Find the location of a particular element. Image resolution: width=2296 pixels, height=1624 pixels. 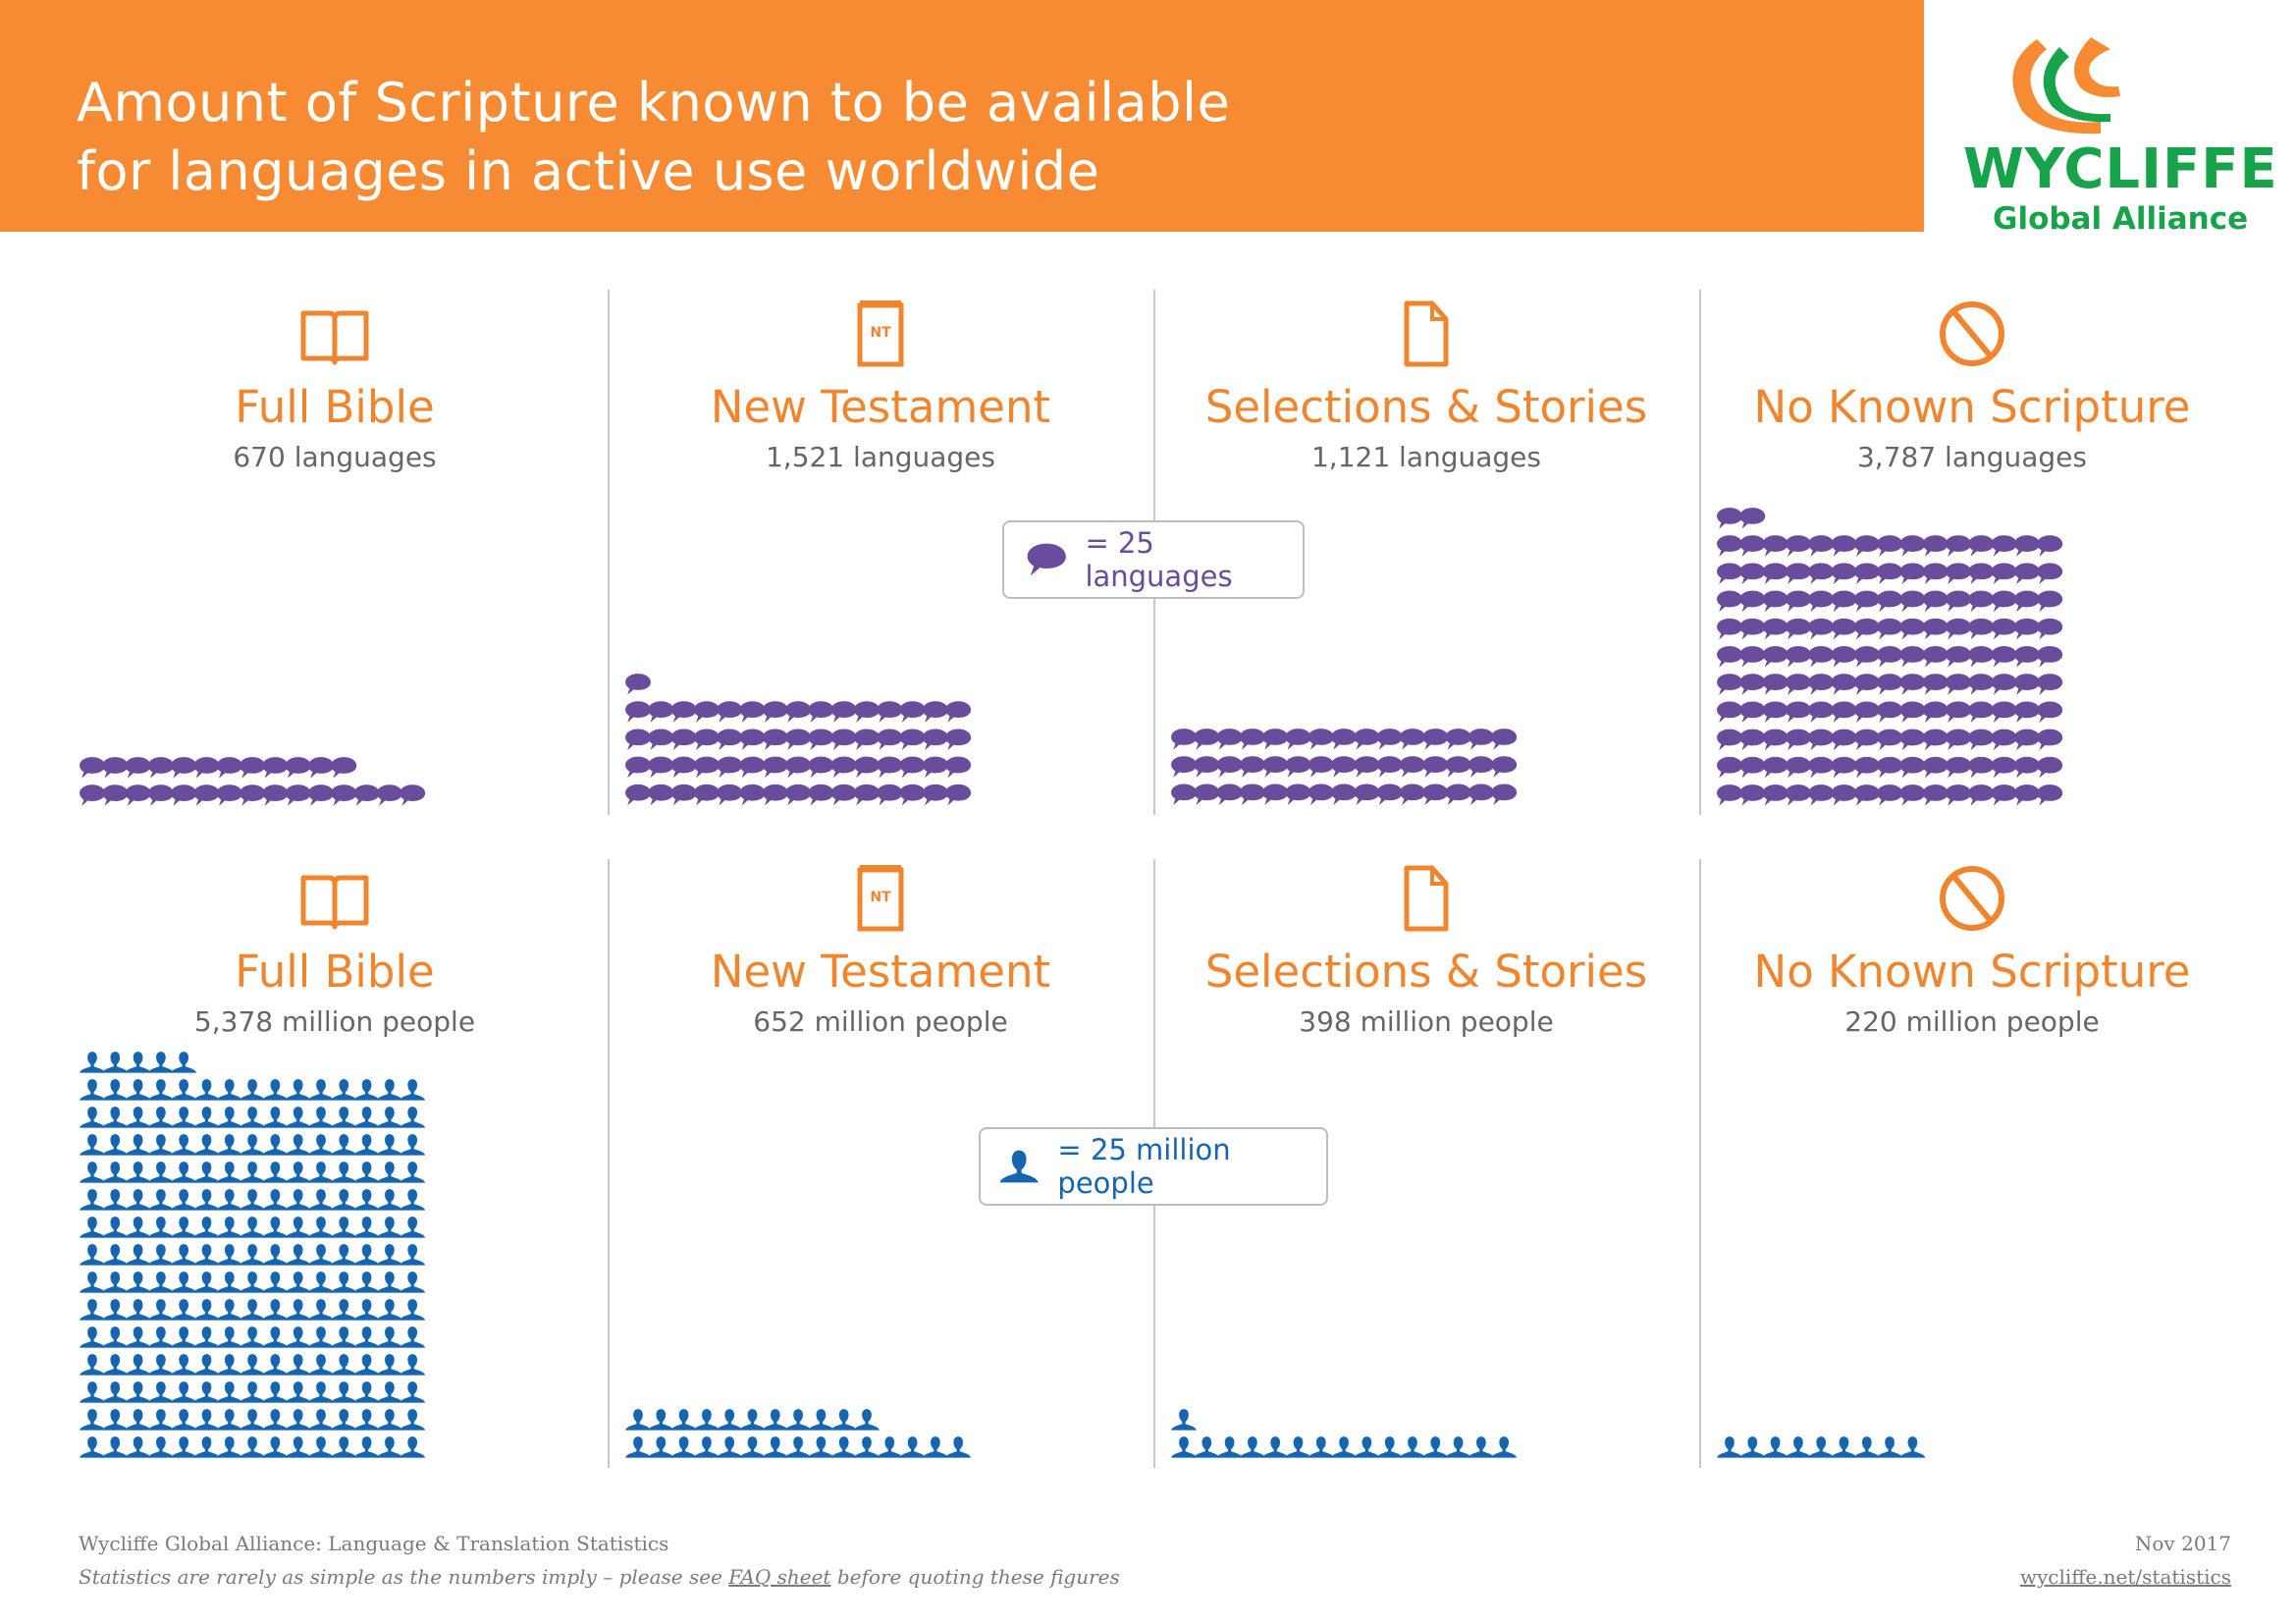

legend-languages: = 25 languages is located at coordinates (1153, 559).